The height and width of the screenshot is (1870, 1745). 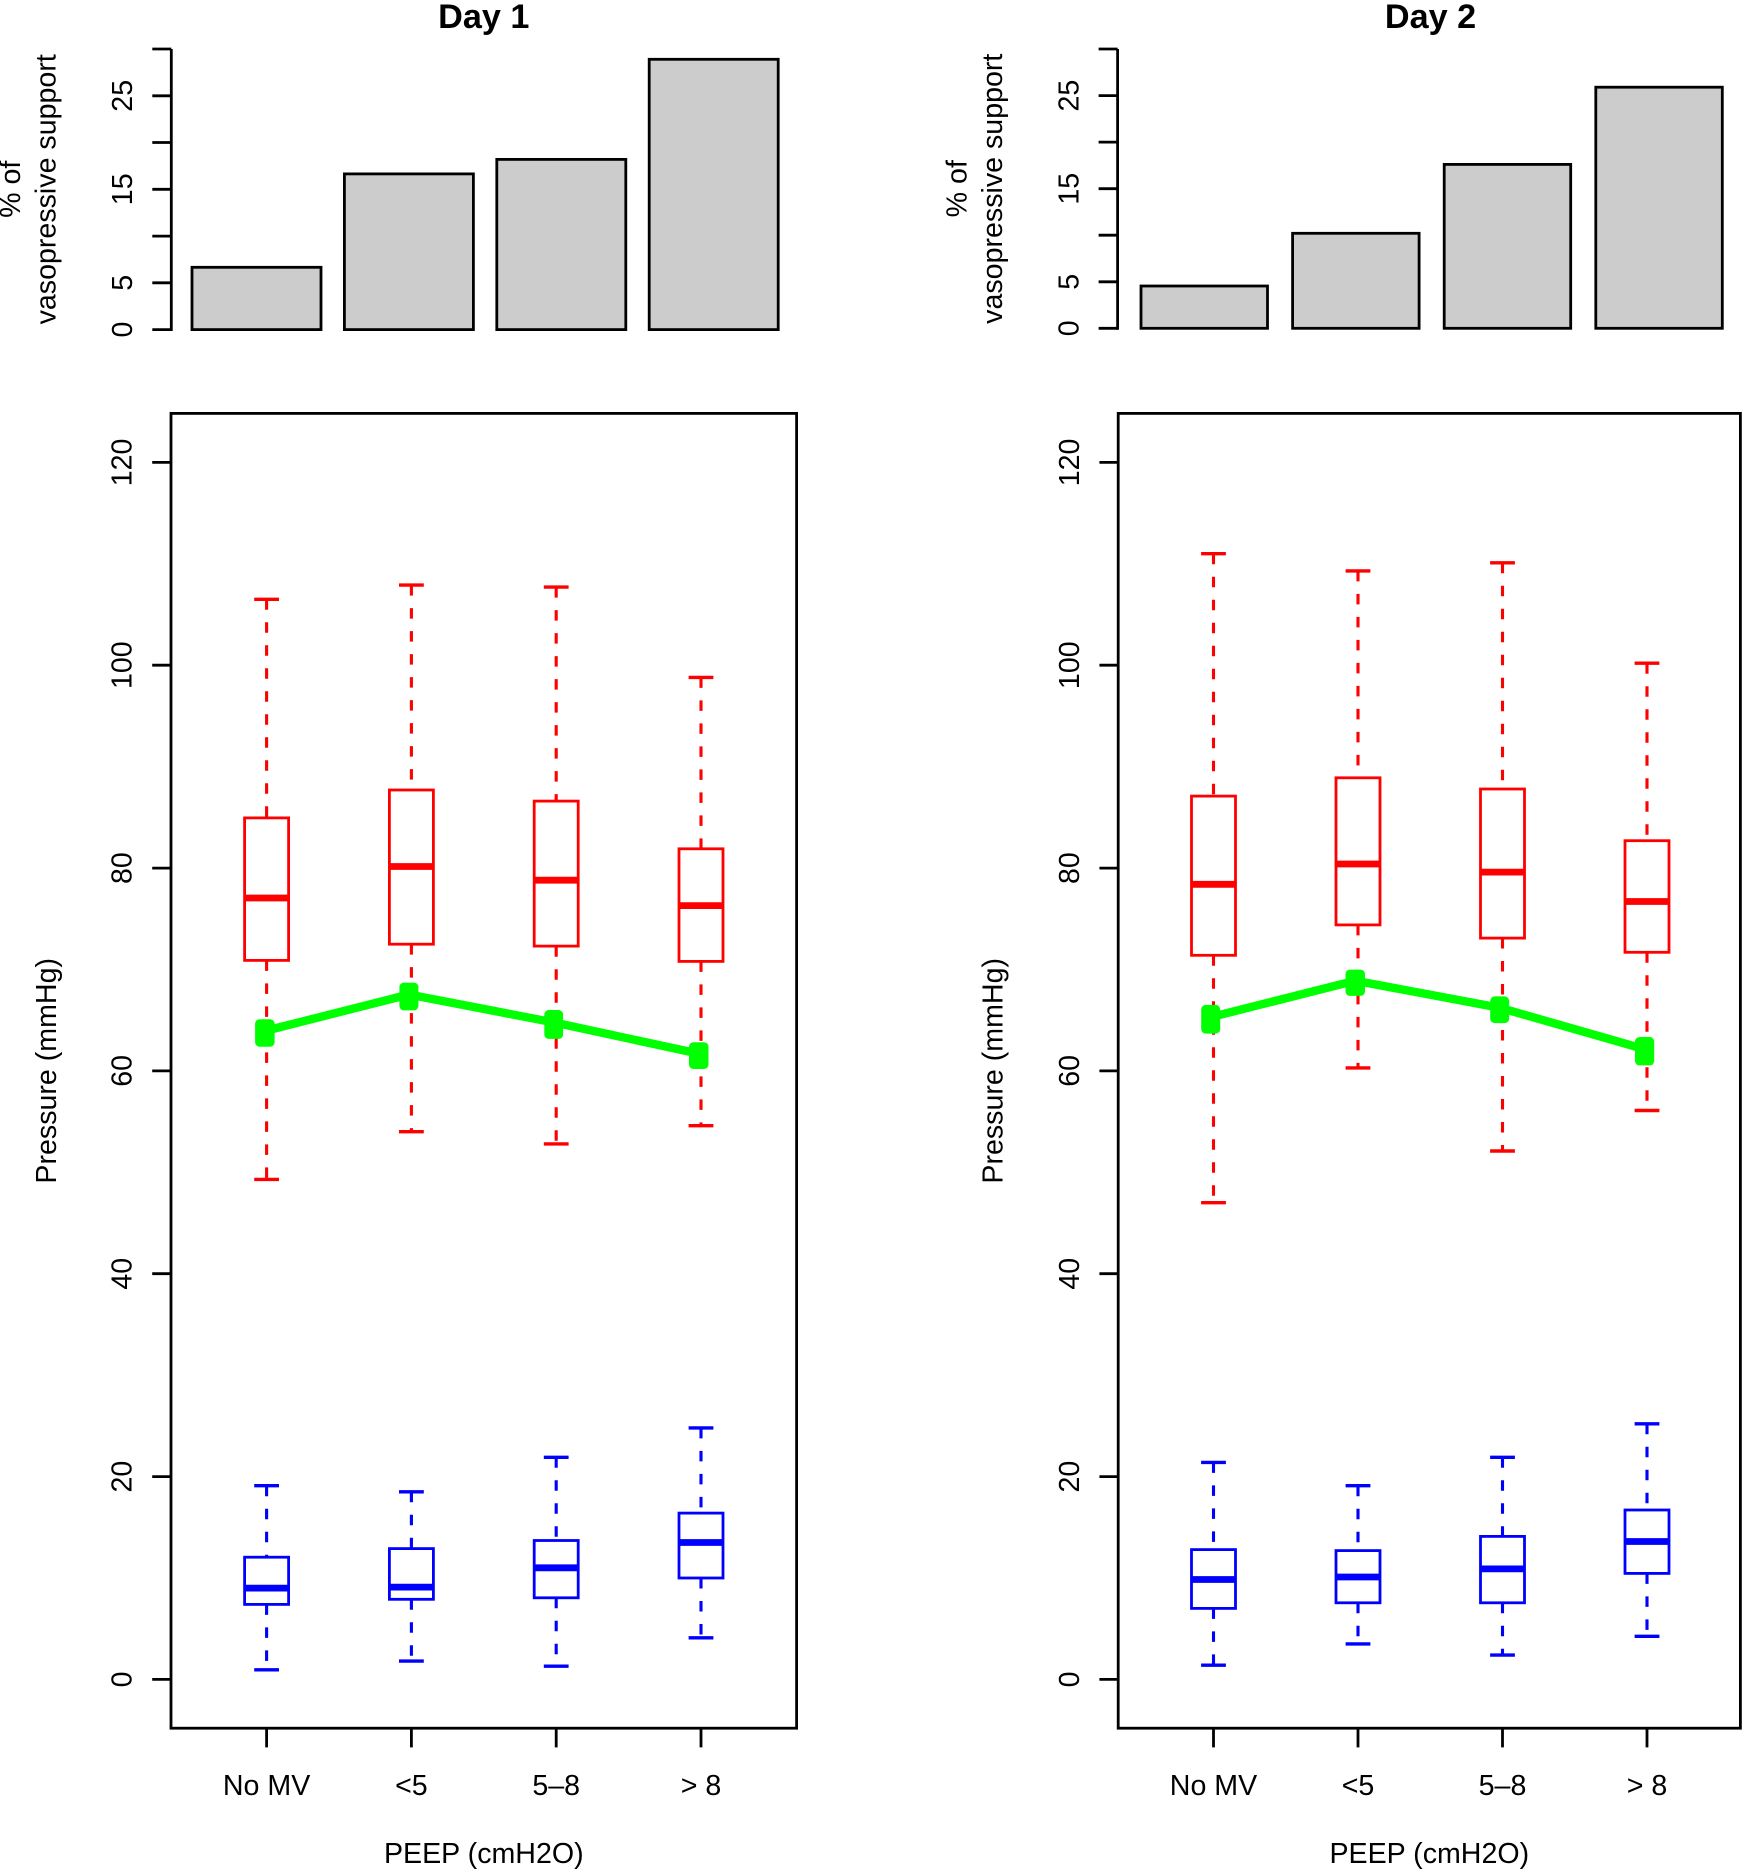 What do you see at coordinates (1430, 18) in the screenshot?
I see `svg-text: Day 2` at bounding box center [1430, 18].